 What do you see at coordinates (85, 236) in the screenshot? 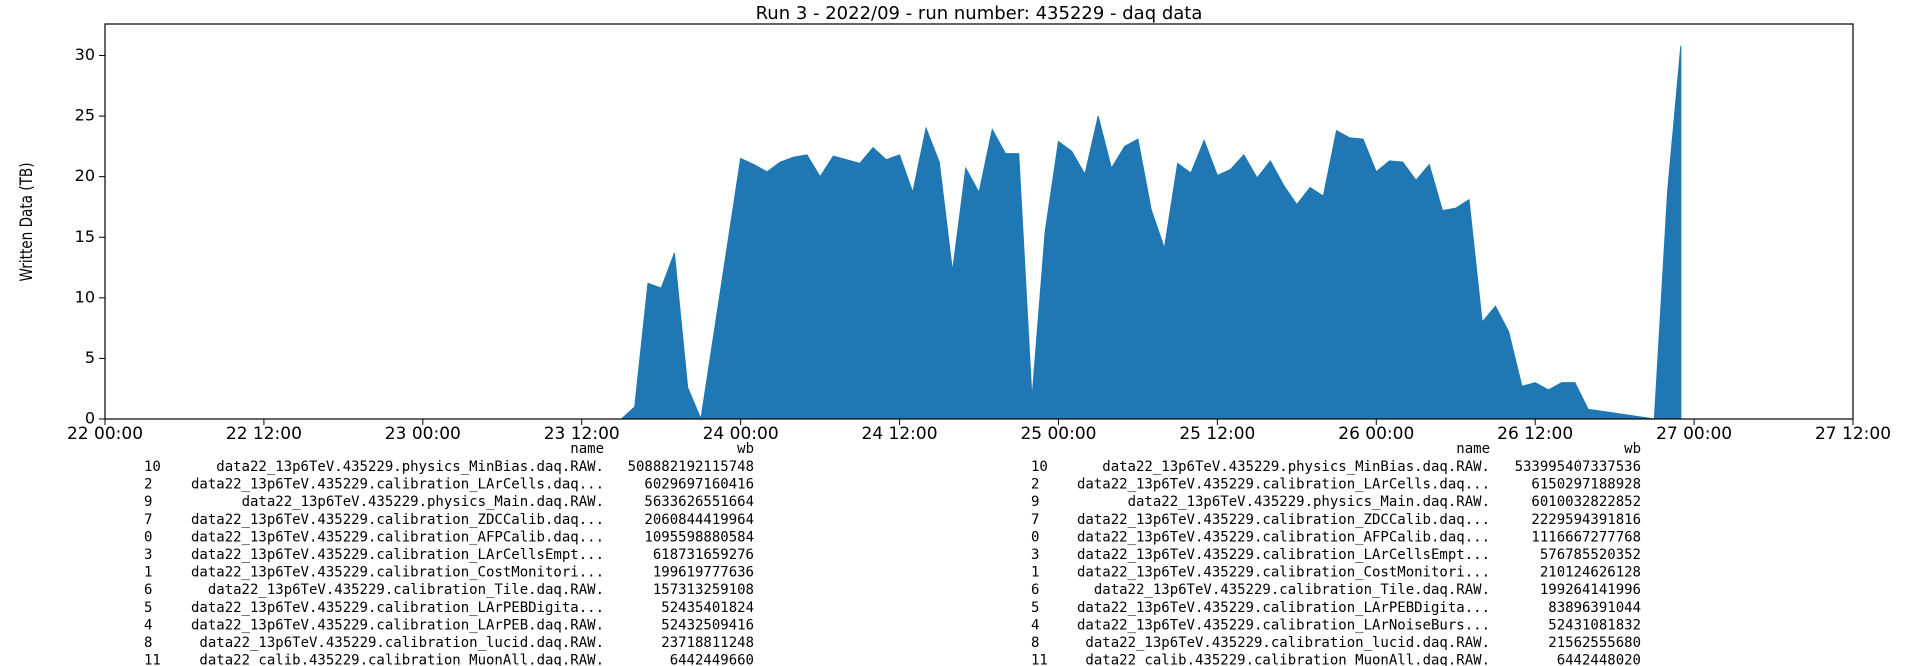
I see `y-tick-label: 15` at bounding box center [85, 236].